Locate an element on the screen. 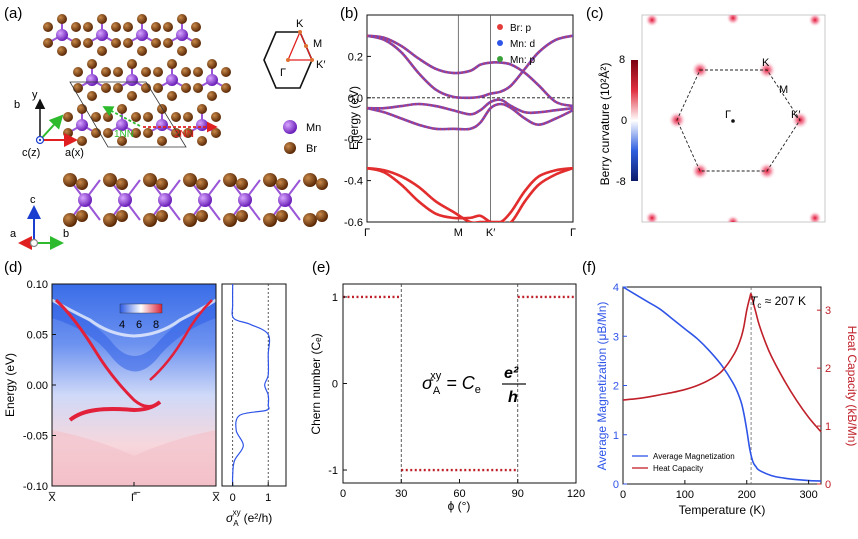 The width and height of the screenshot is (858, 539). x-tick-label: M is located at coordinates (458, 233).